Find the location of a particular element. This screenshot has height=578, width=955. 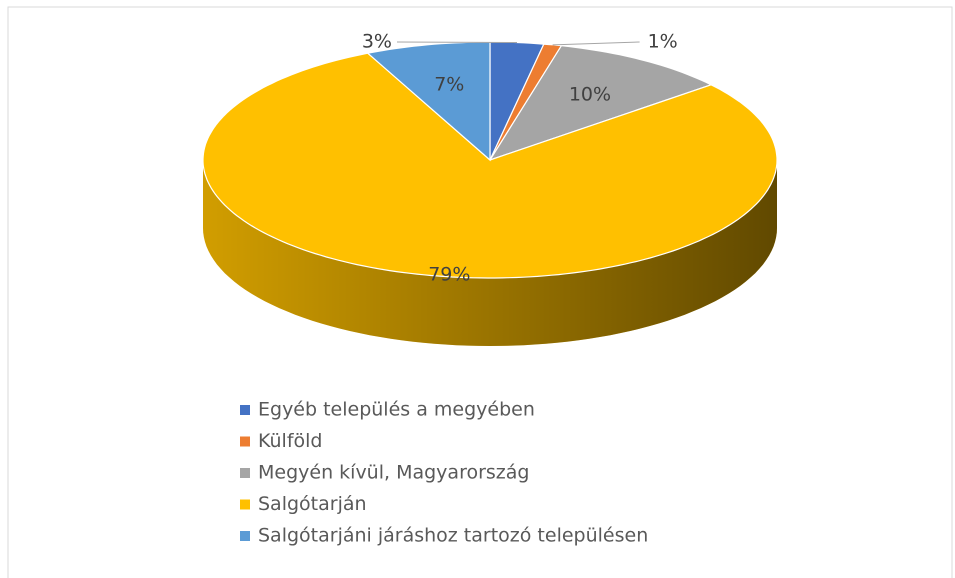

slice is located at coordinates (600, 103).